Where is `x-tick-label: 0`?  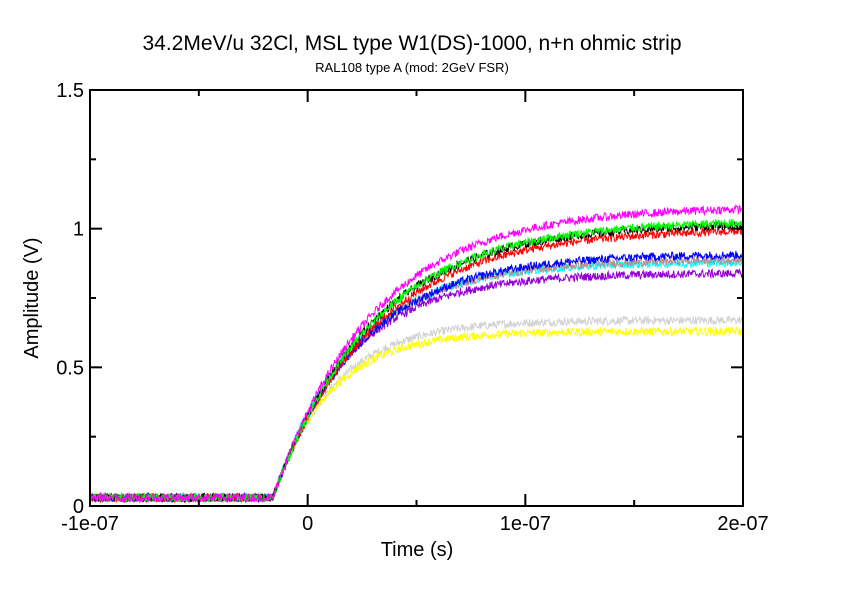 x-tick-label: 0 is located at coordinates (307, 524).